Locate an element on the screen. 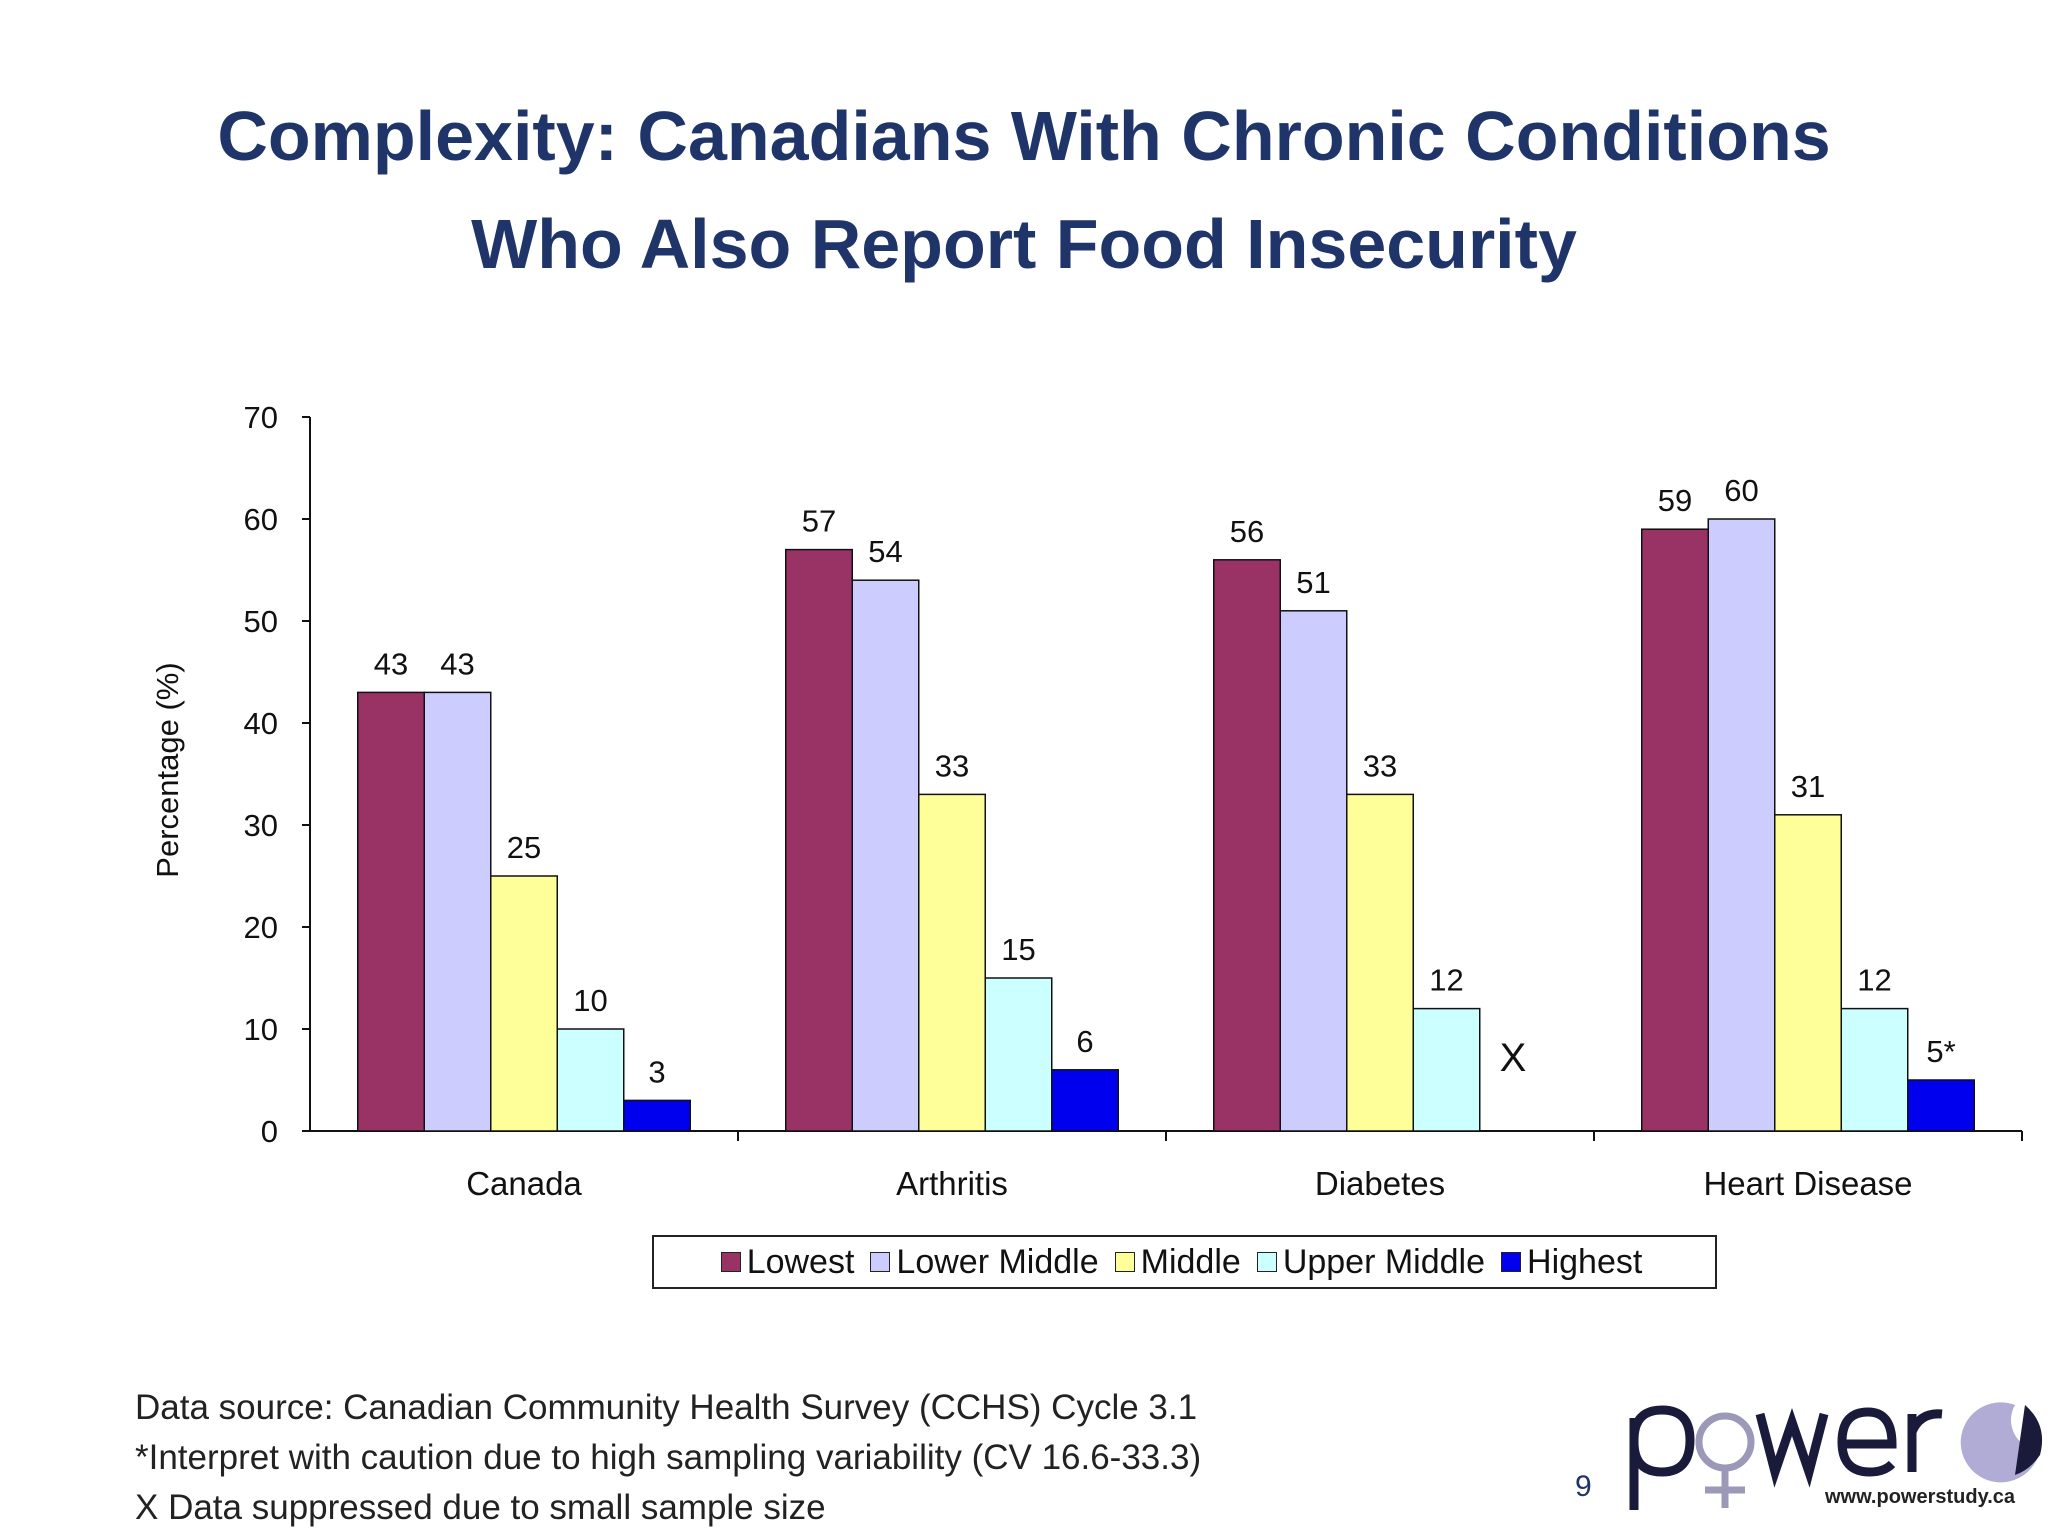 Image resolution: width=2048 pixels, height=1536 pixels. data-label: 31 is located at coordinates (1808, 786).